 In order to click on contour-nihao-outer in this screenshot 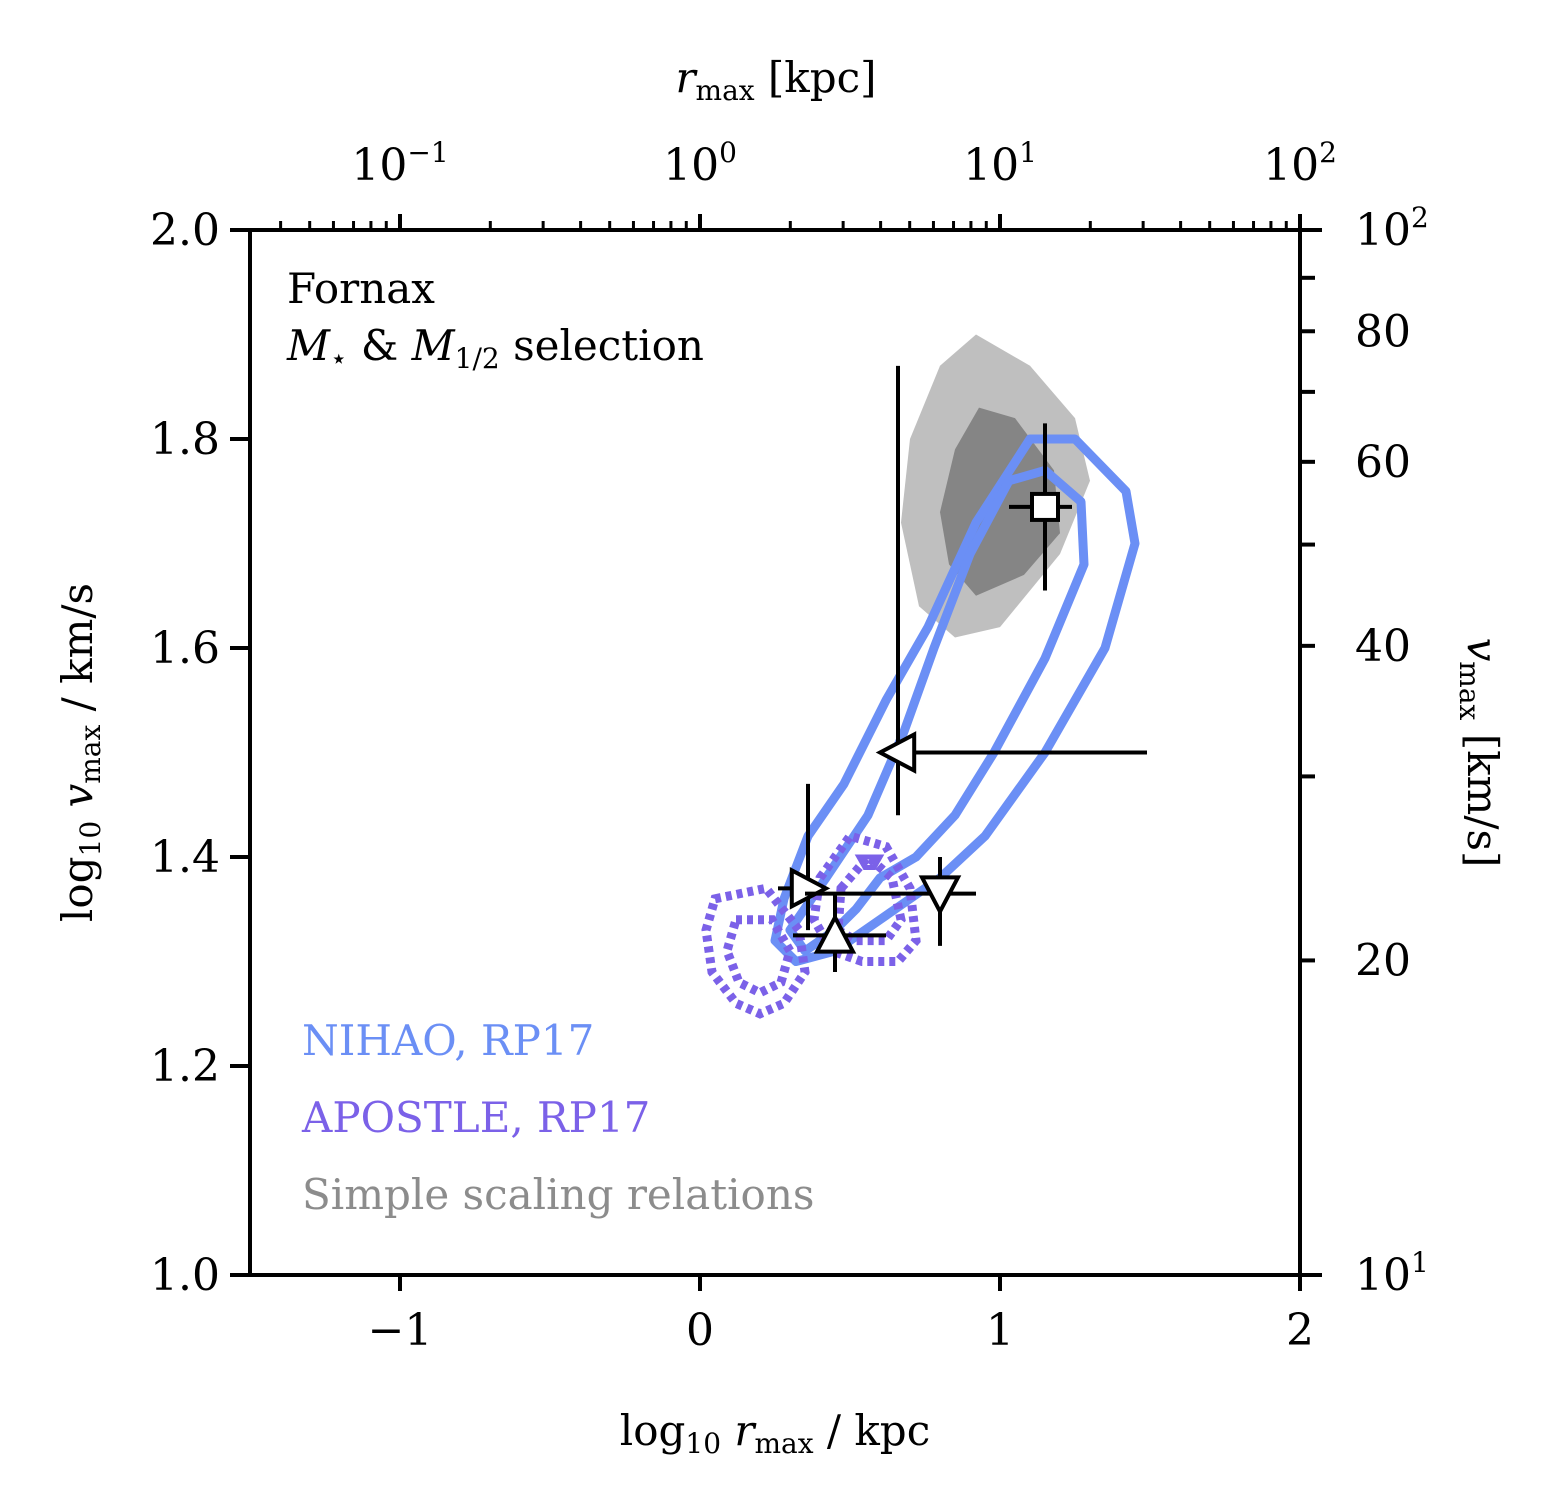, I will do `click(955, 700)`.